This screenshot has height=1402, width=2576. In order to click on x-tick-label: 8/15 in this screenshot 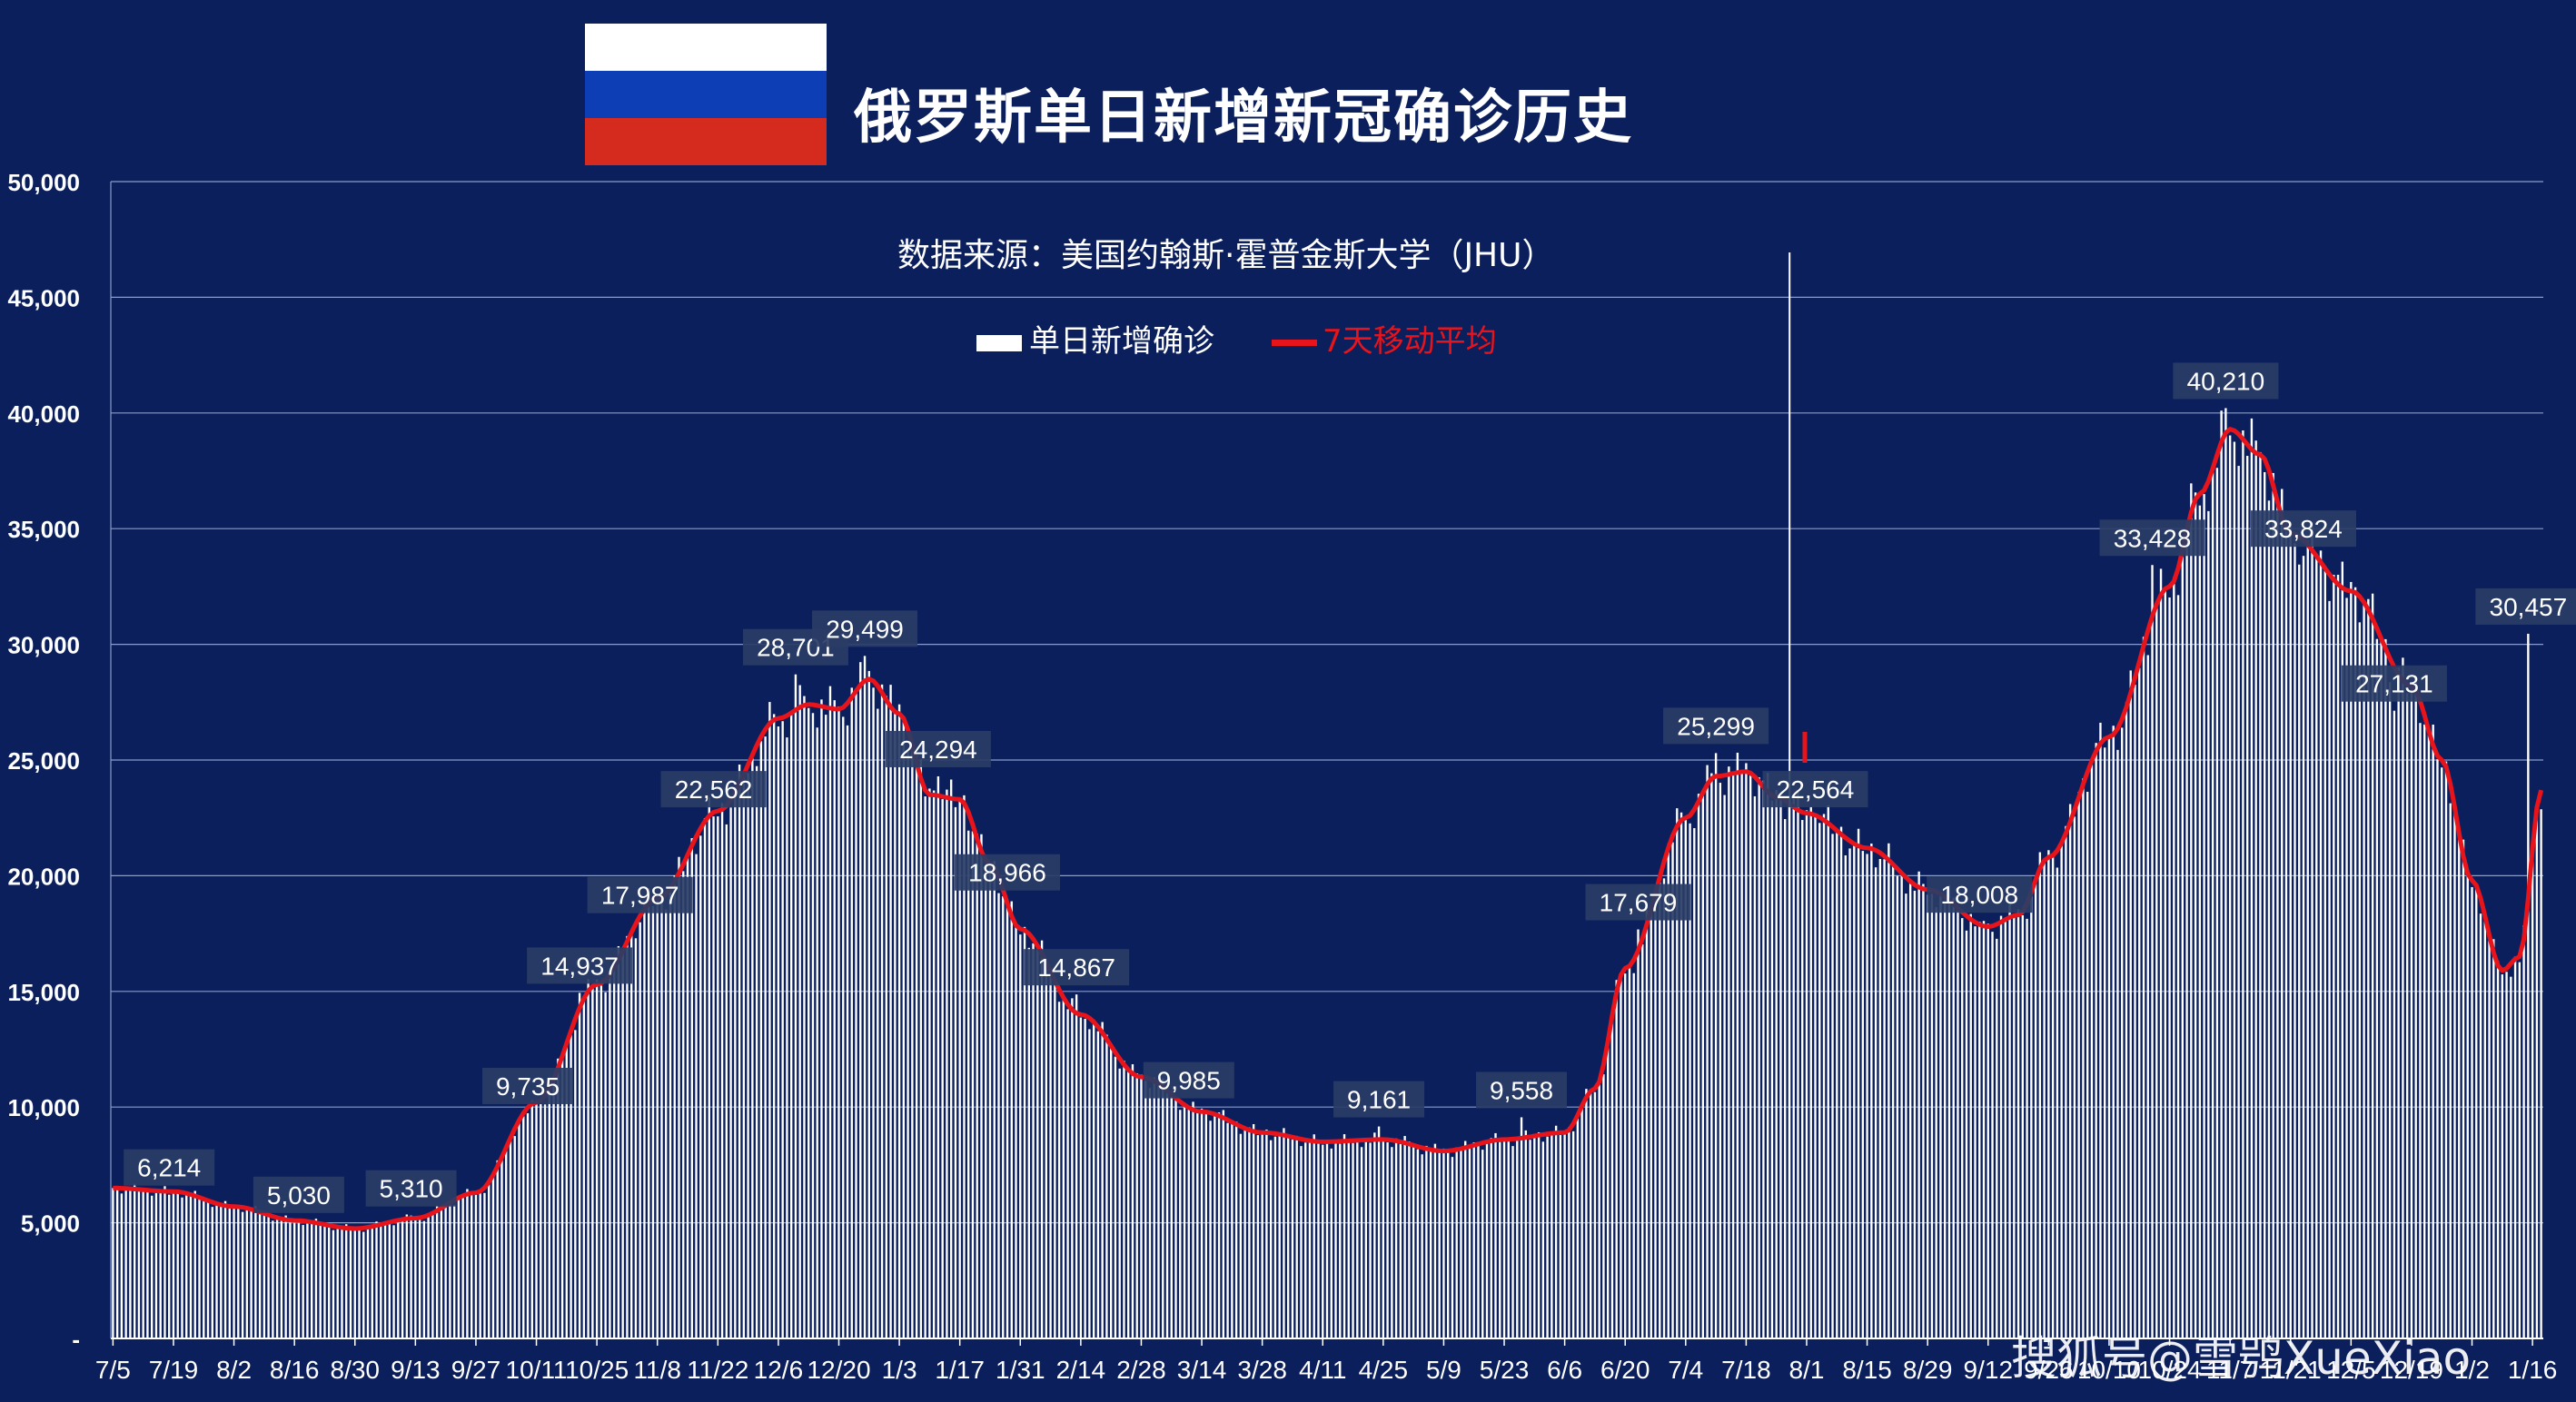, I will do `click(1867, 1370)`.